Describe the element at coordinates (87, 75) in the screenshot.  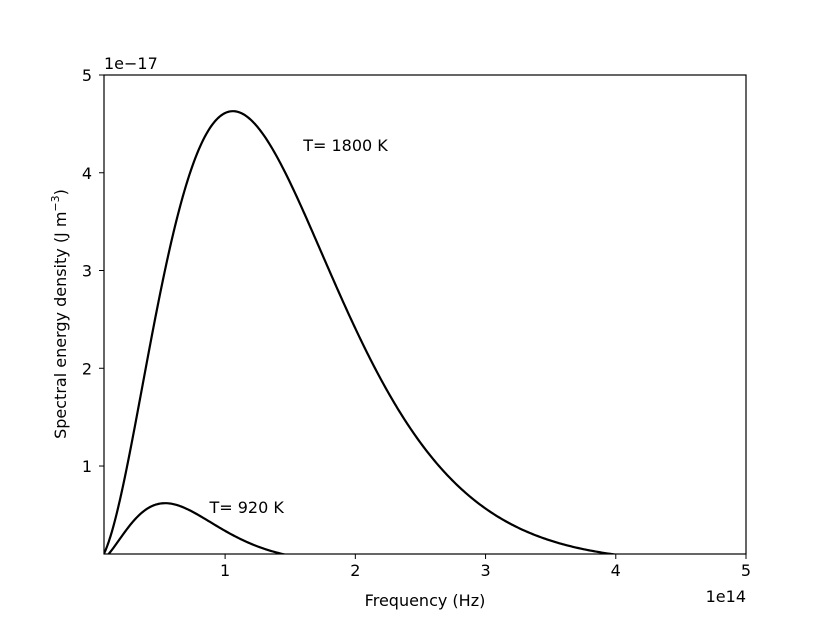
I see `y-tick-label: 5` at that location.